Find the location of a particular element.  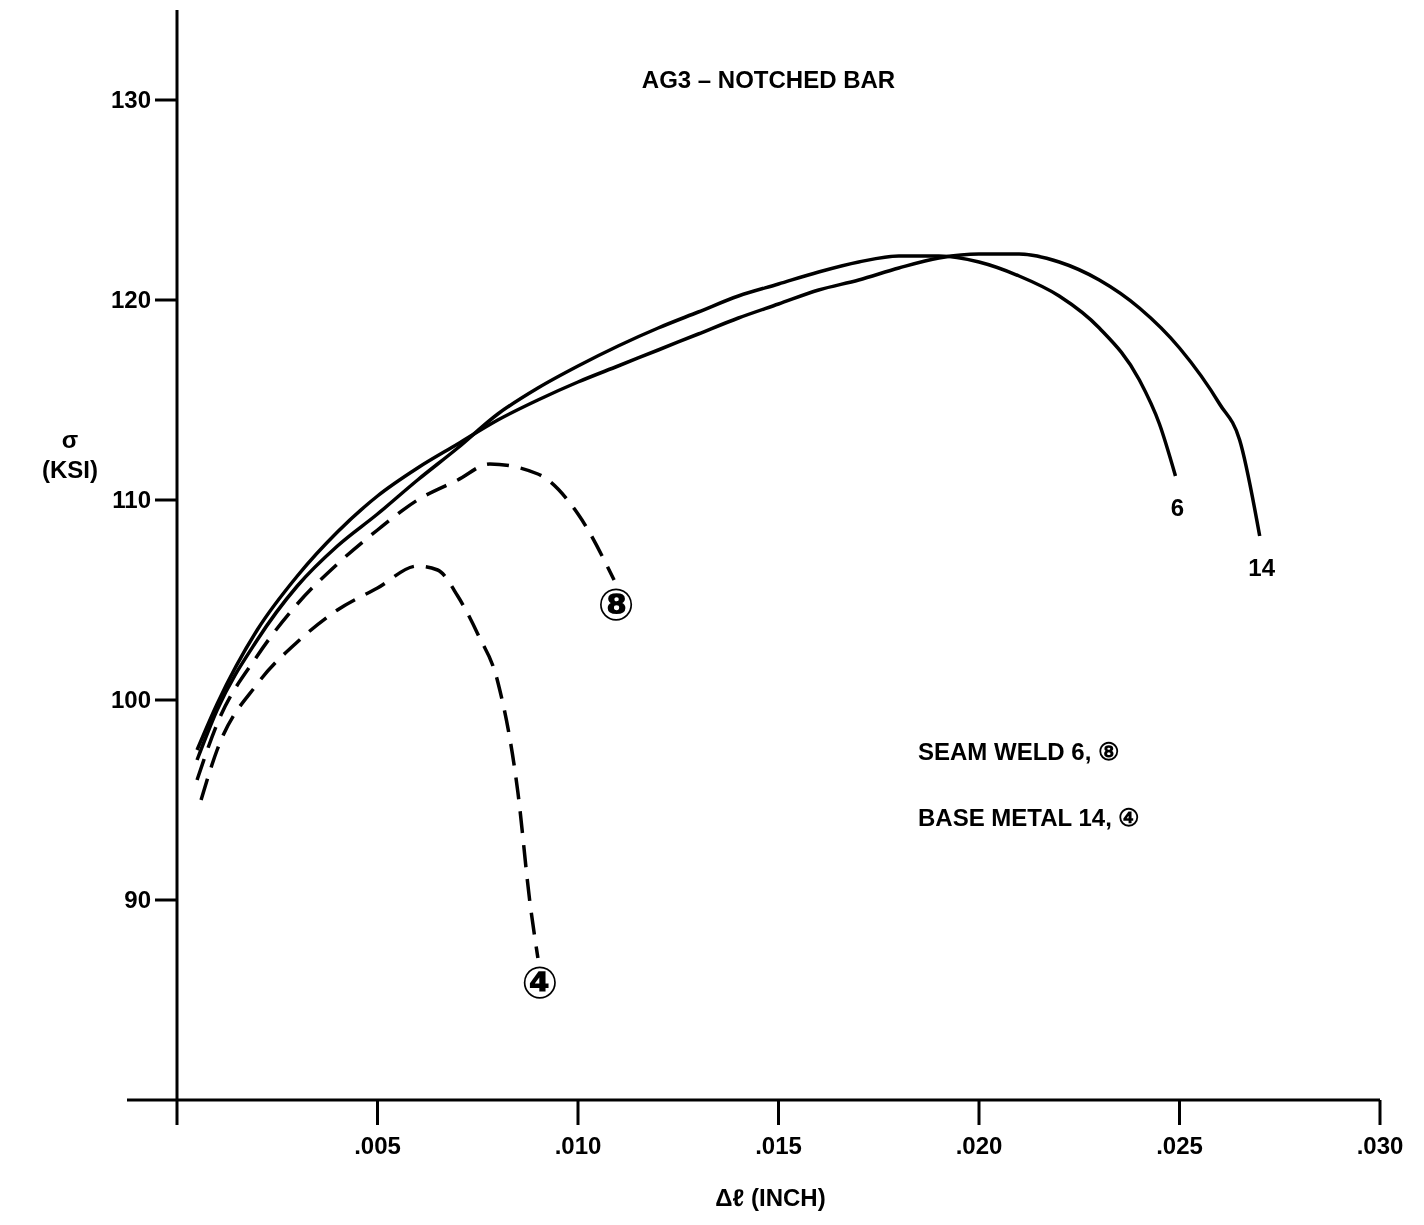

x-axis-title: Δℓ (INCH) is located at coordinates (770, 1197).